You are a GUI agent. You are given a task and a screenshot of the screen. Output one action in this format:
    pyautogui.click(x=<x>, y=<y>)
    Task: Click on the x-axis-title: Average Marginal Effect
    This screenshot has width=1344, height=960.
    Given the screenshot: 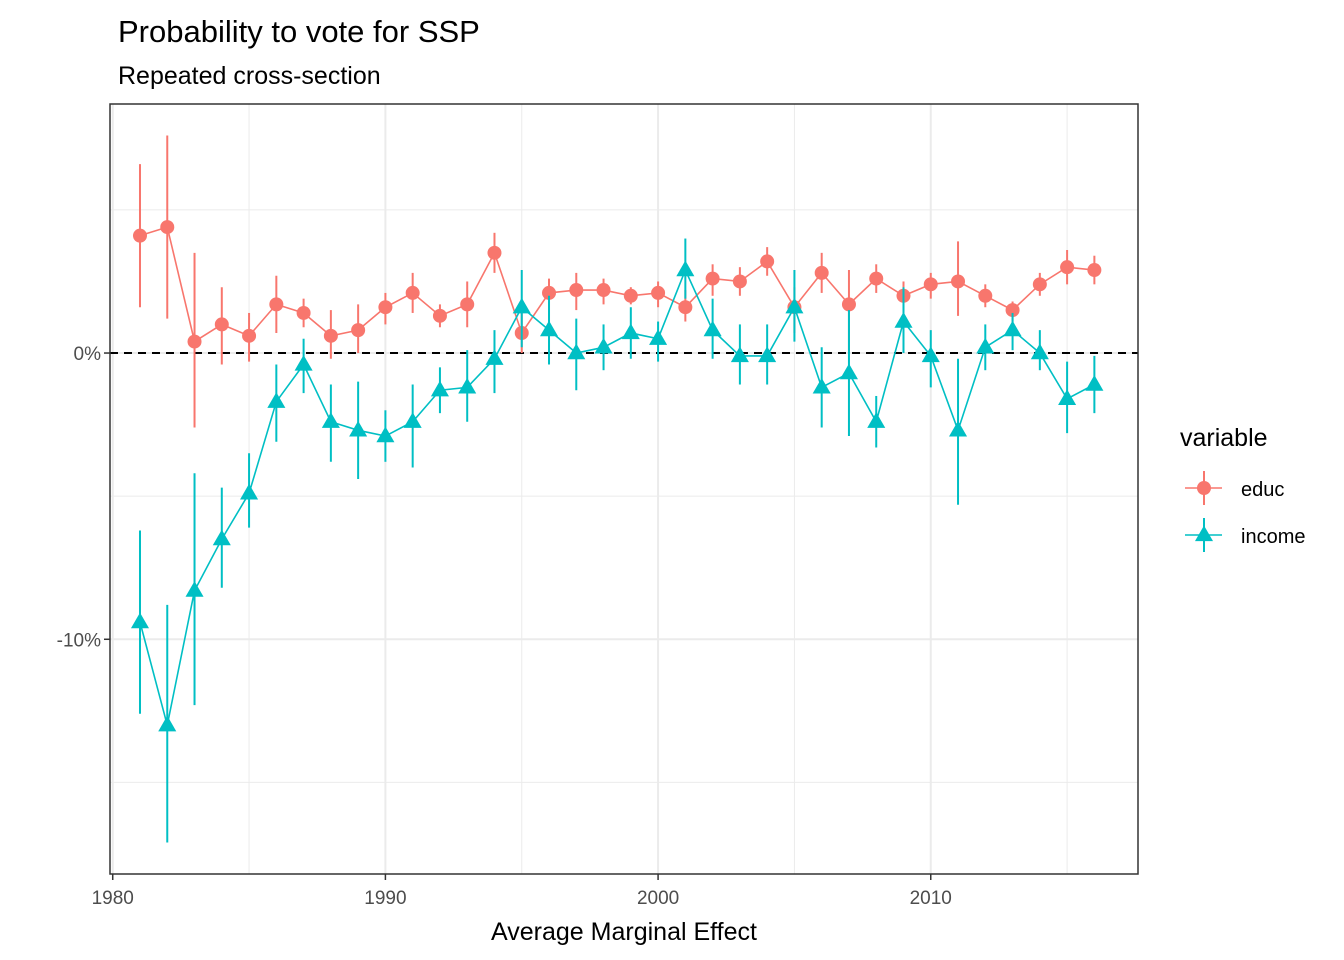 What is the action you would take?
    pyautogui.click(x=624, y=932)
    